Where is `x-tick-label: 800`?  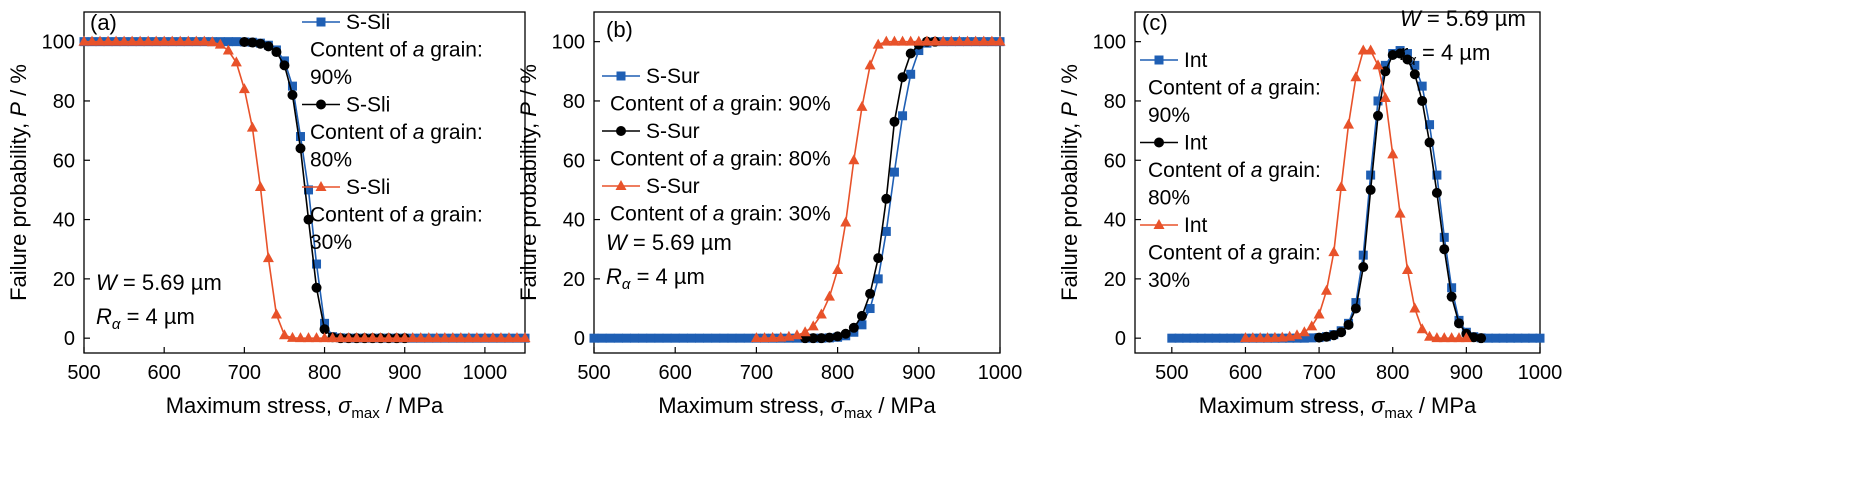 x-tick-label: 800 is located at coordinates (324, 373).